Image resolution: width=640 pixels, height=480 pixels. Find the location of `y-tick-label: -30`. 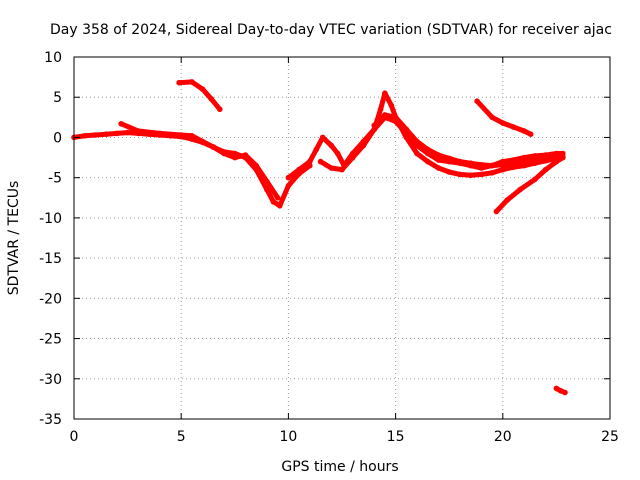

y-tick-label: -30 is located at coordinates (50, 380).